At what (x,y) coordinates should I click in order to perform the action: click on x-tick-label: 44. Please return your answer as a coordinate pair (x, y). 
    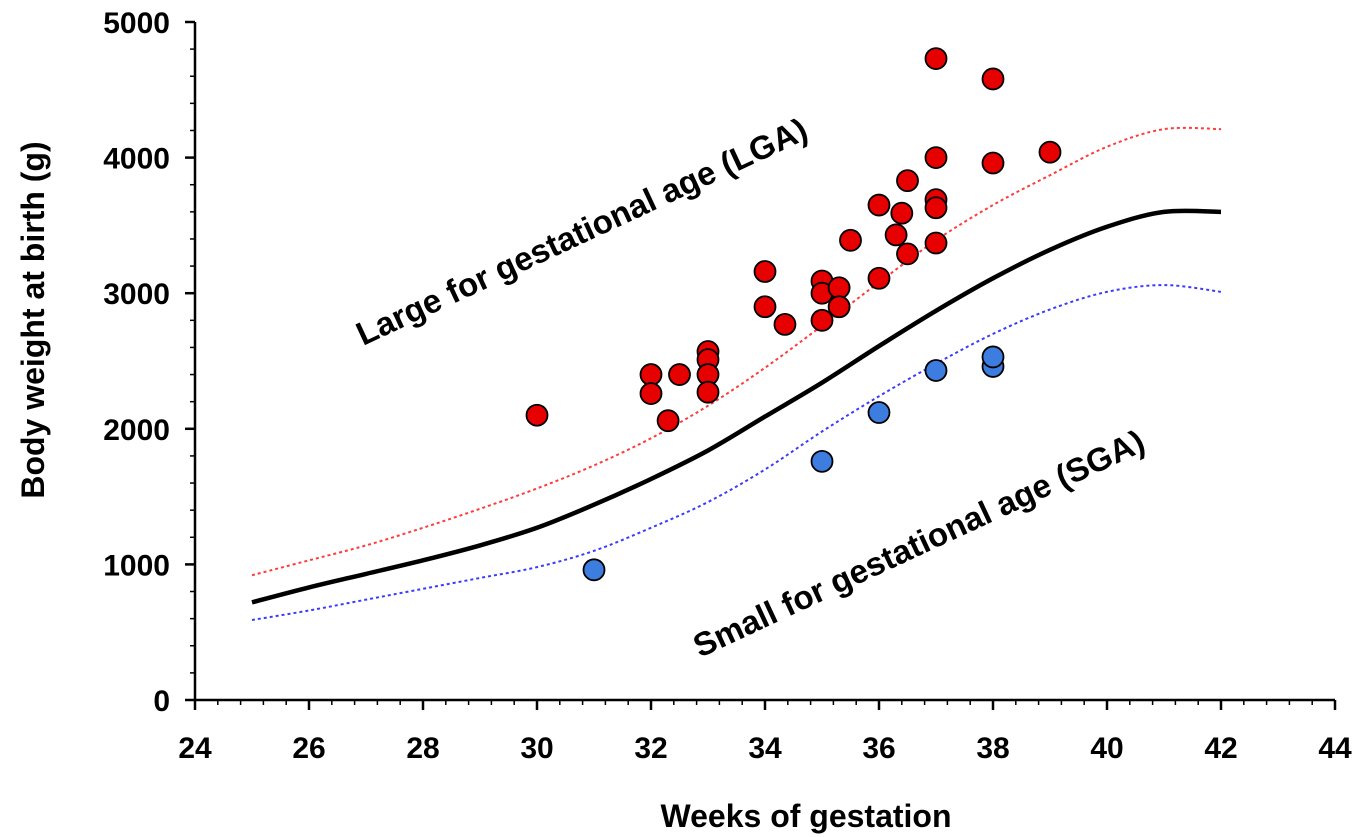
    Looking at the image, I should click on (1335, 748).